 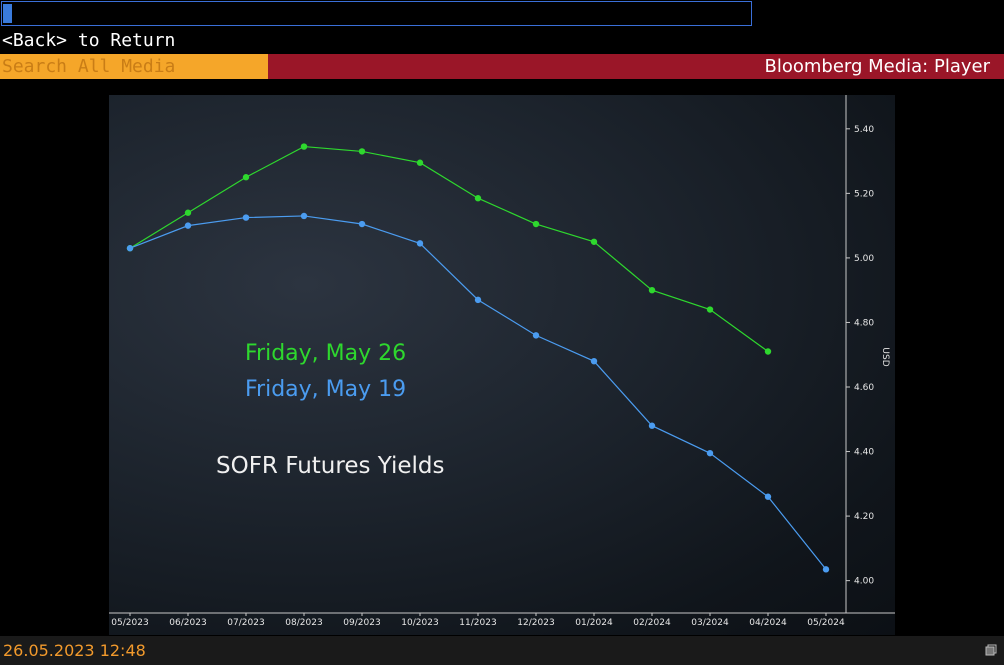 What do you see at coordinates (864, 130) in the screenshot?
I see `y-tick-label: 5.40` at bounding box center [864, 130].